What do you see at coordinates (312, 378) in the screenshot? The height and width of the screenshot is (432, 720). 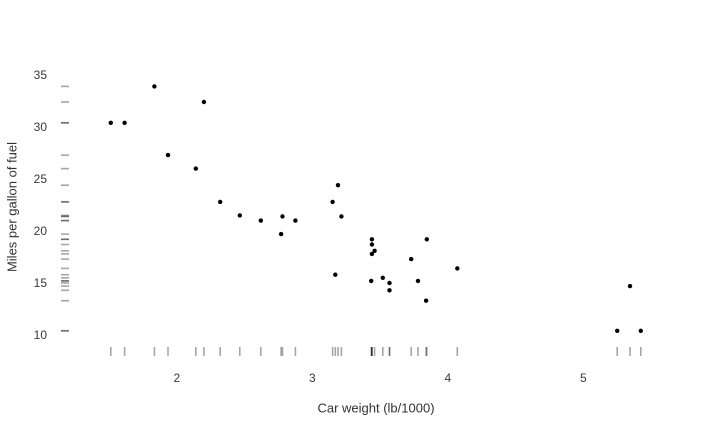 I see `x-tick-label: 3` at bounding box center [312, 378].